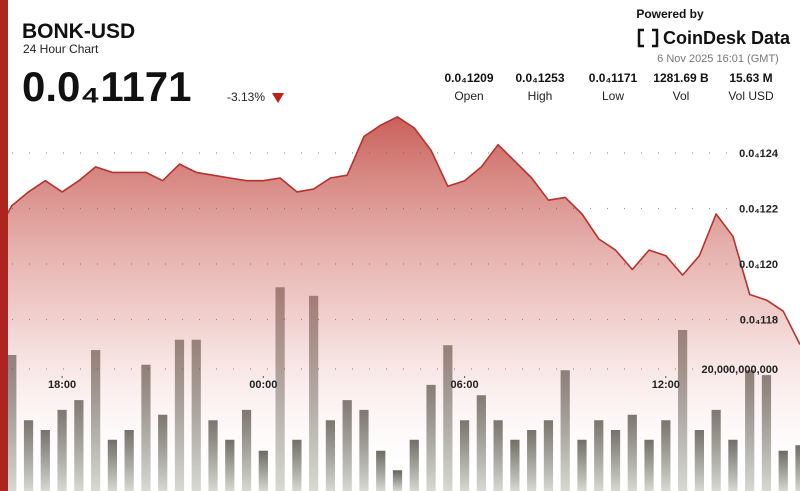 The width and height of the screenshot is (800, 491). What do you see at coordinates (718, 59) in the screenshot?
I see `timestamp: 6 Nov 2025 16:01 (GMT)` at bounding box center [718, 59].